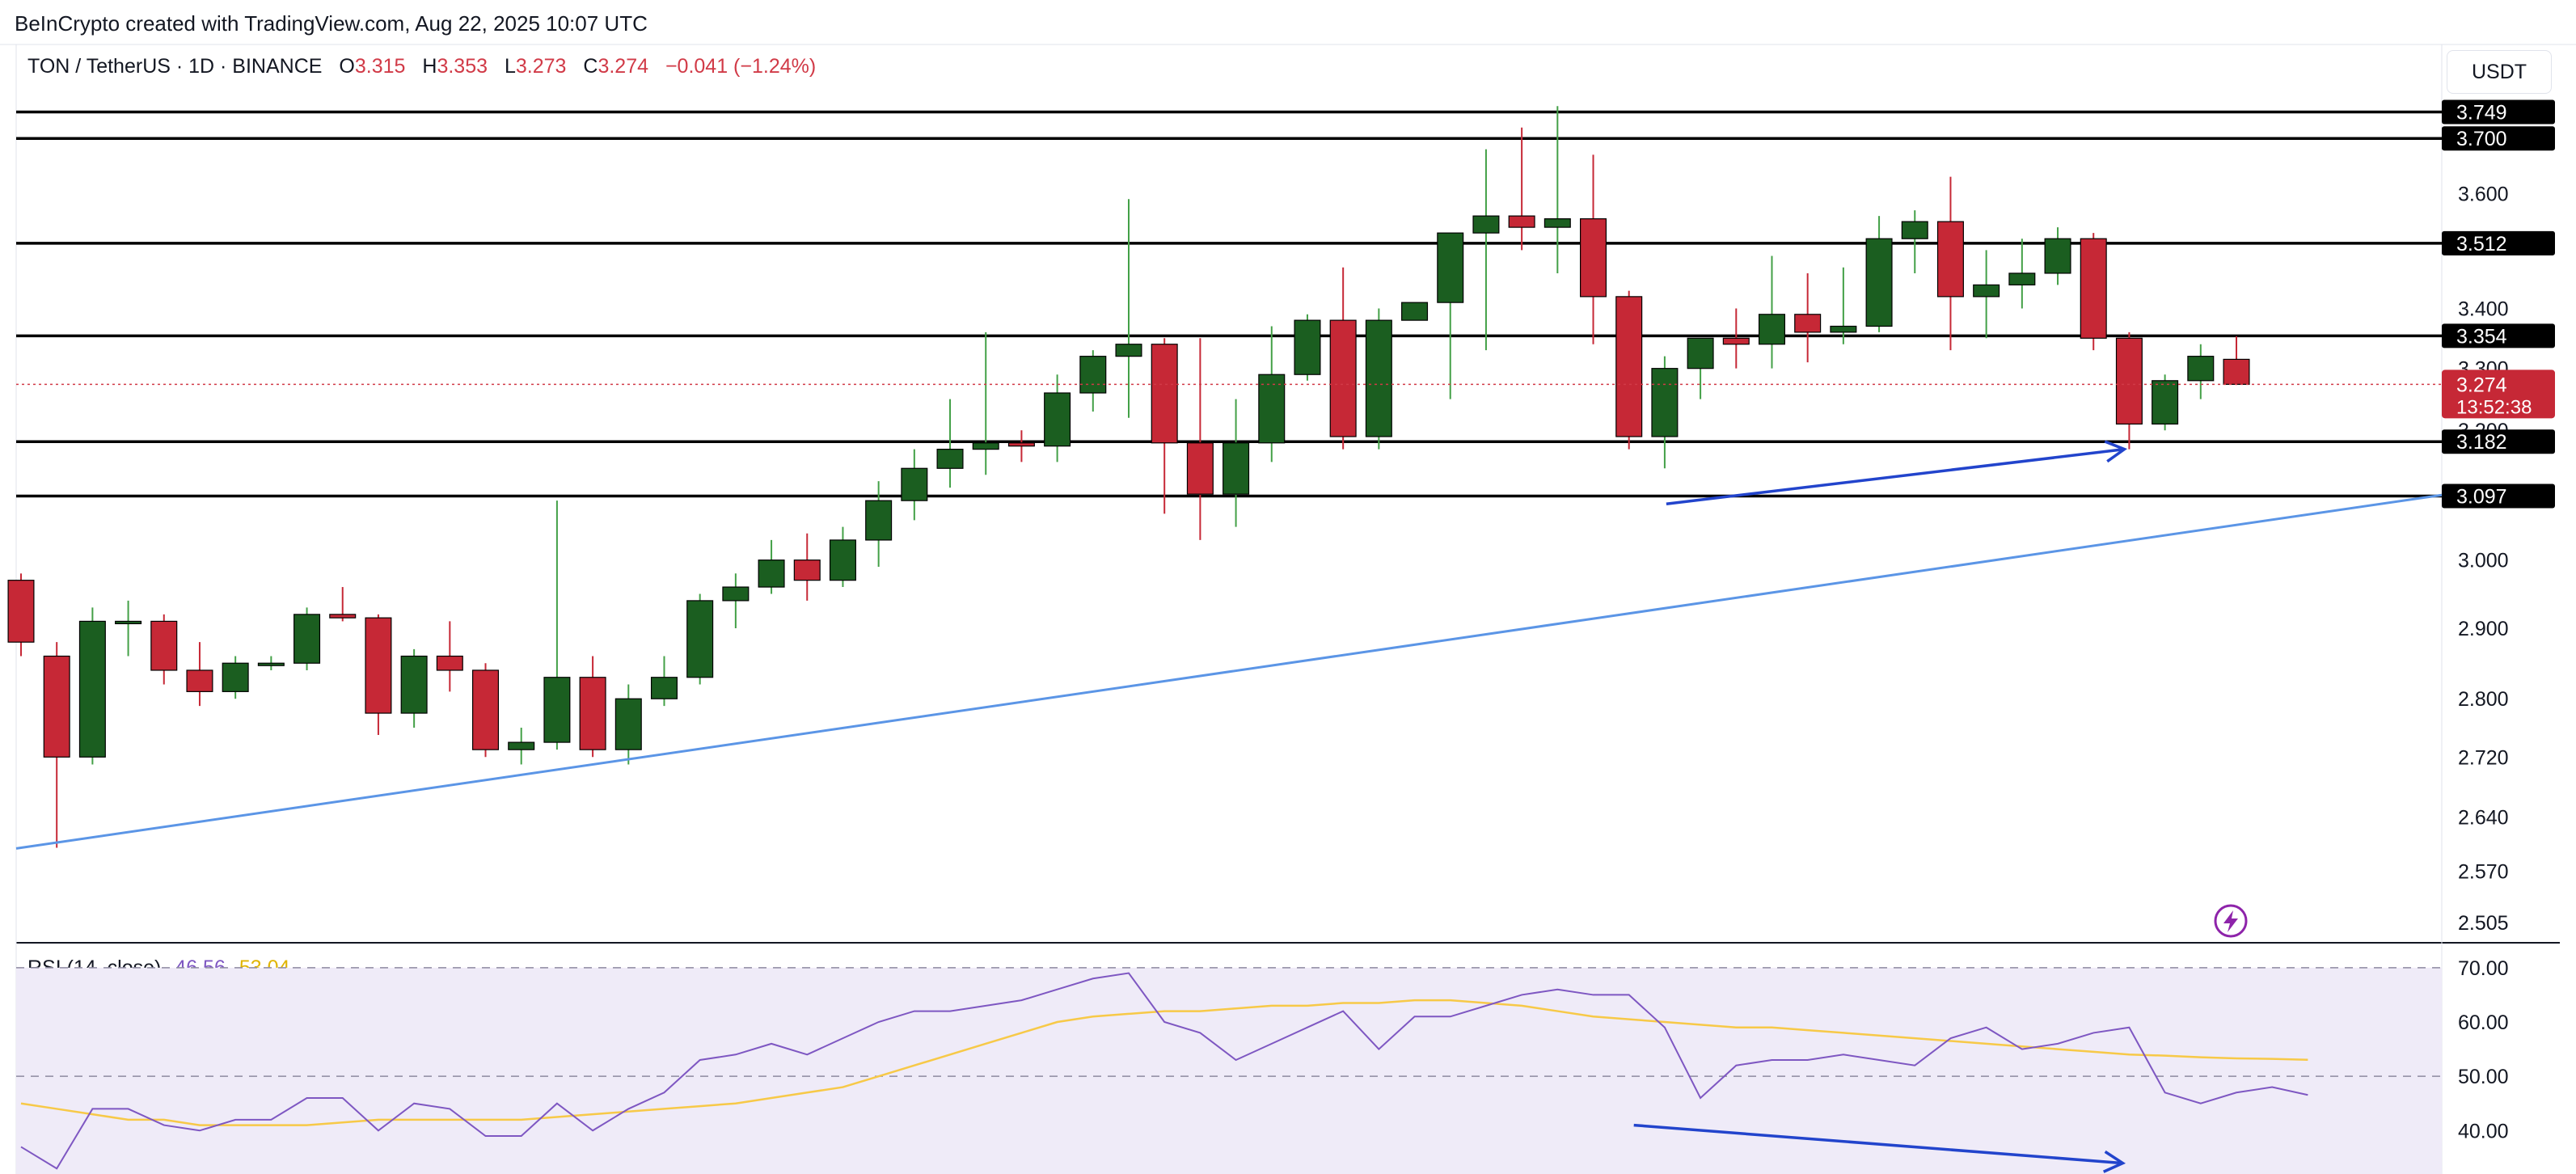 Image resolution: width=2576 pixels, height=1174 pixels. What do you see at coordinates (2481, 497) in the screenshot?
I see `level-tag-label: 3.097` at bounding box center [2481, 497].